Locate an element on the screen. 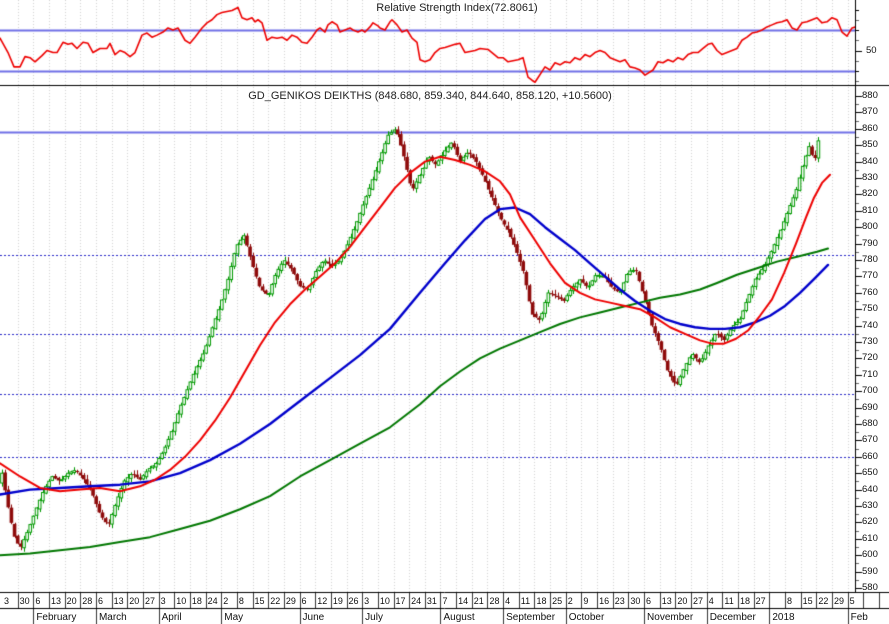  month-label: 2018 is located at coordinates (783, 617).